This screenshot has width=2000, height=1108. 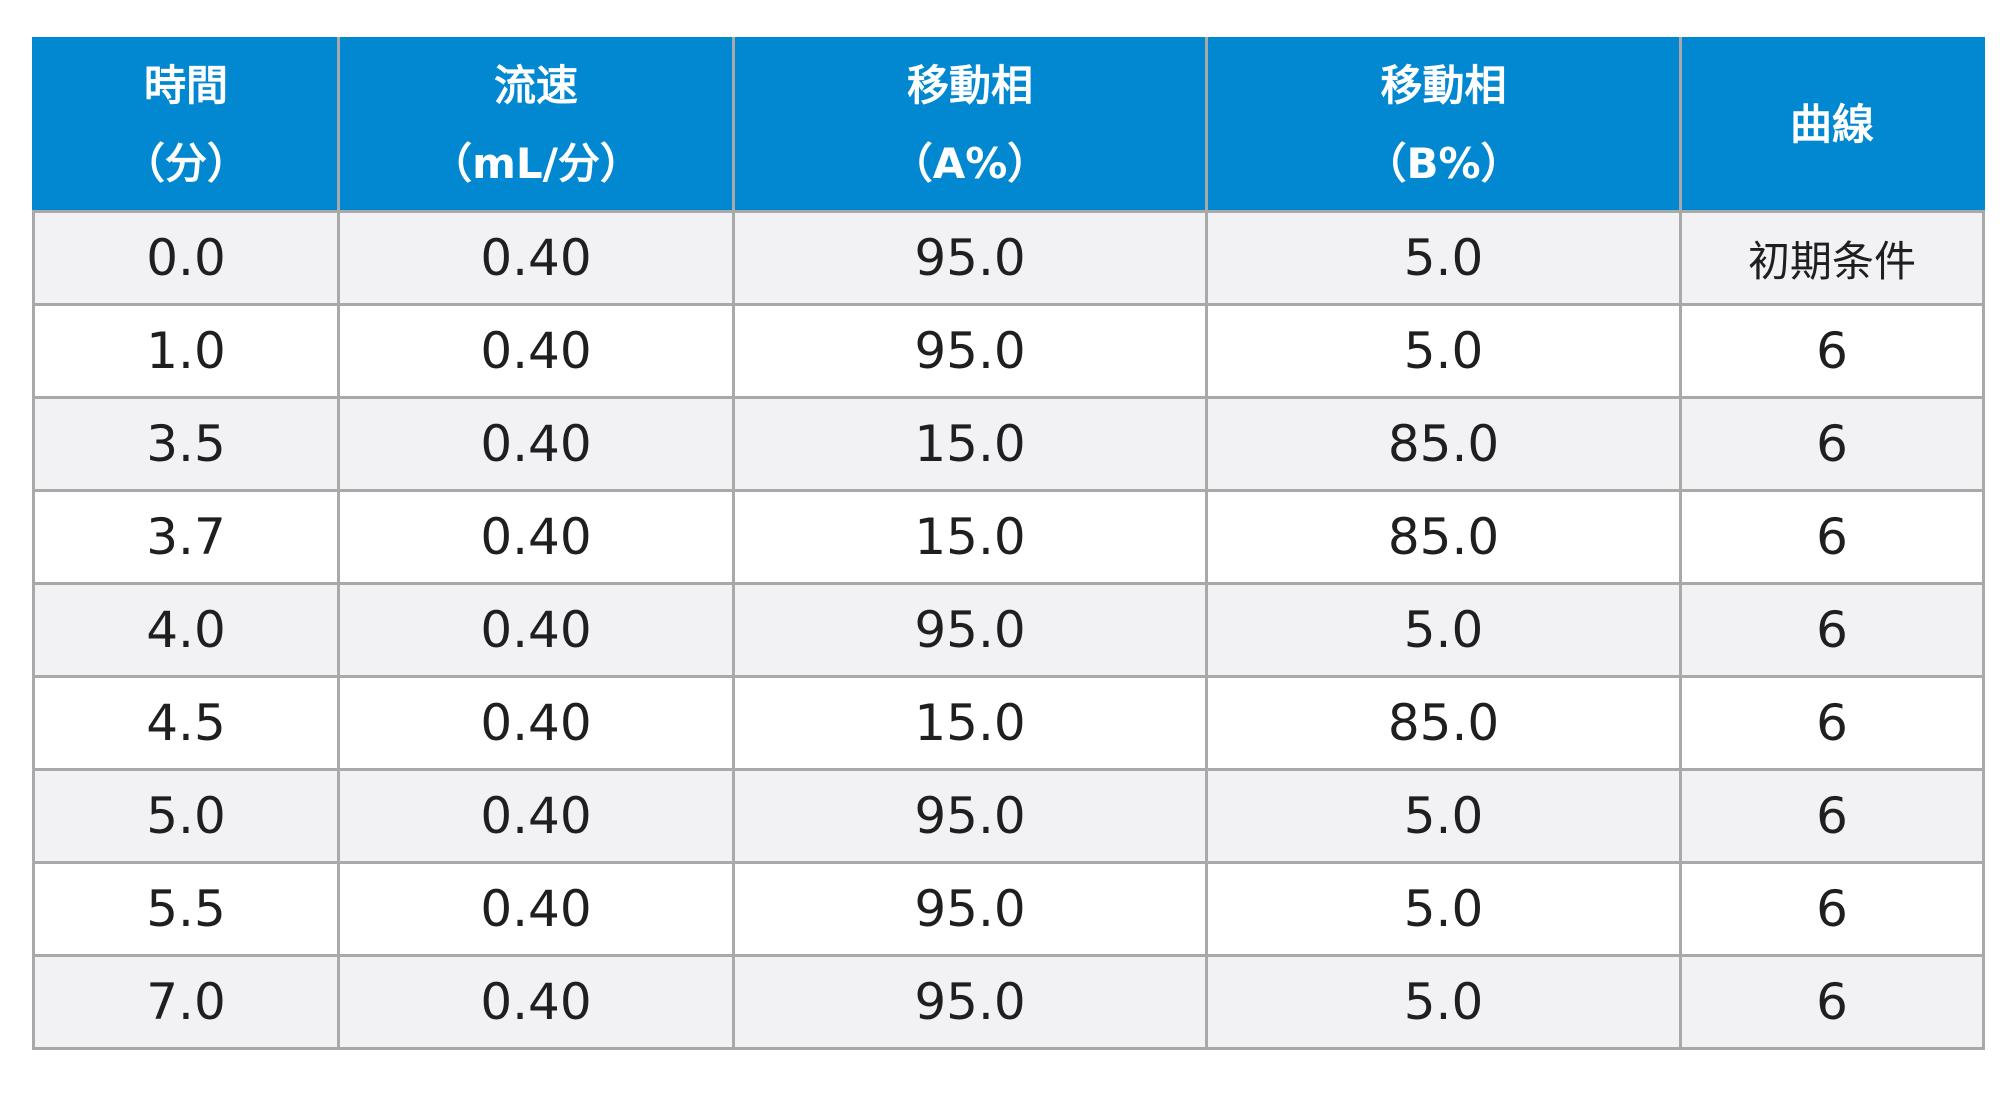 I want to click on cell-time: 1.0, so click(x=186, y=351).